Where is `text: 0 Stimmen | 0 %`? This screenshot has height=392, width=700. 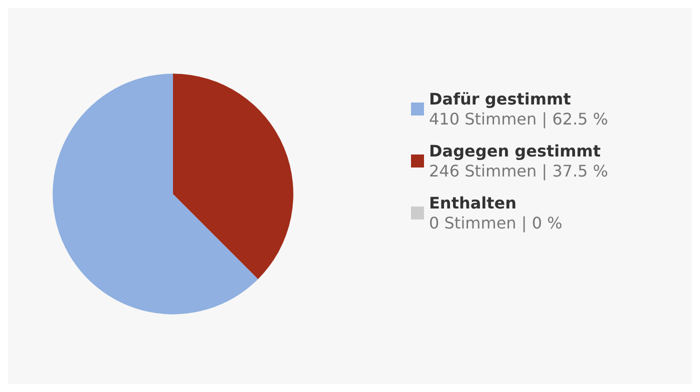
text: 0 Stimmen | 0 % is located at coordinates (495, 223).